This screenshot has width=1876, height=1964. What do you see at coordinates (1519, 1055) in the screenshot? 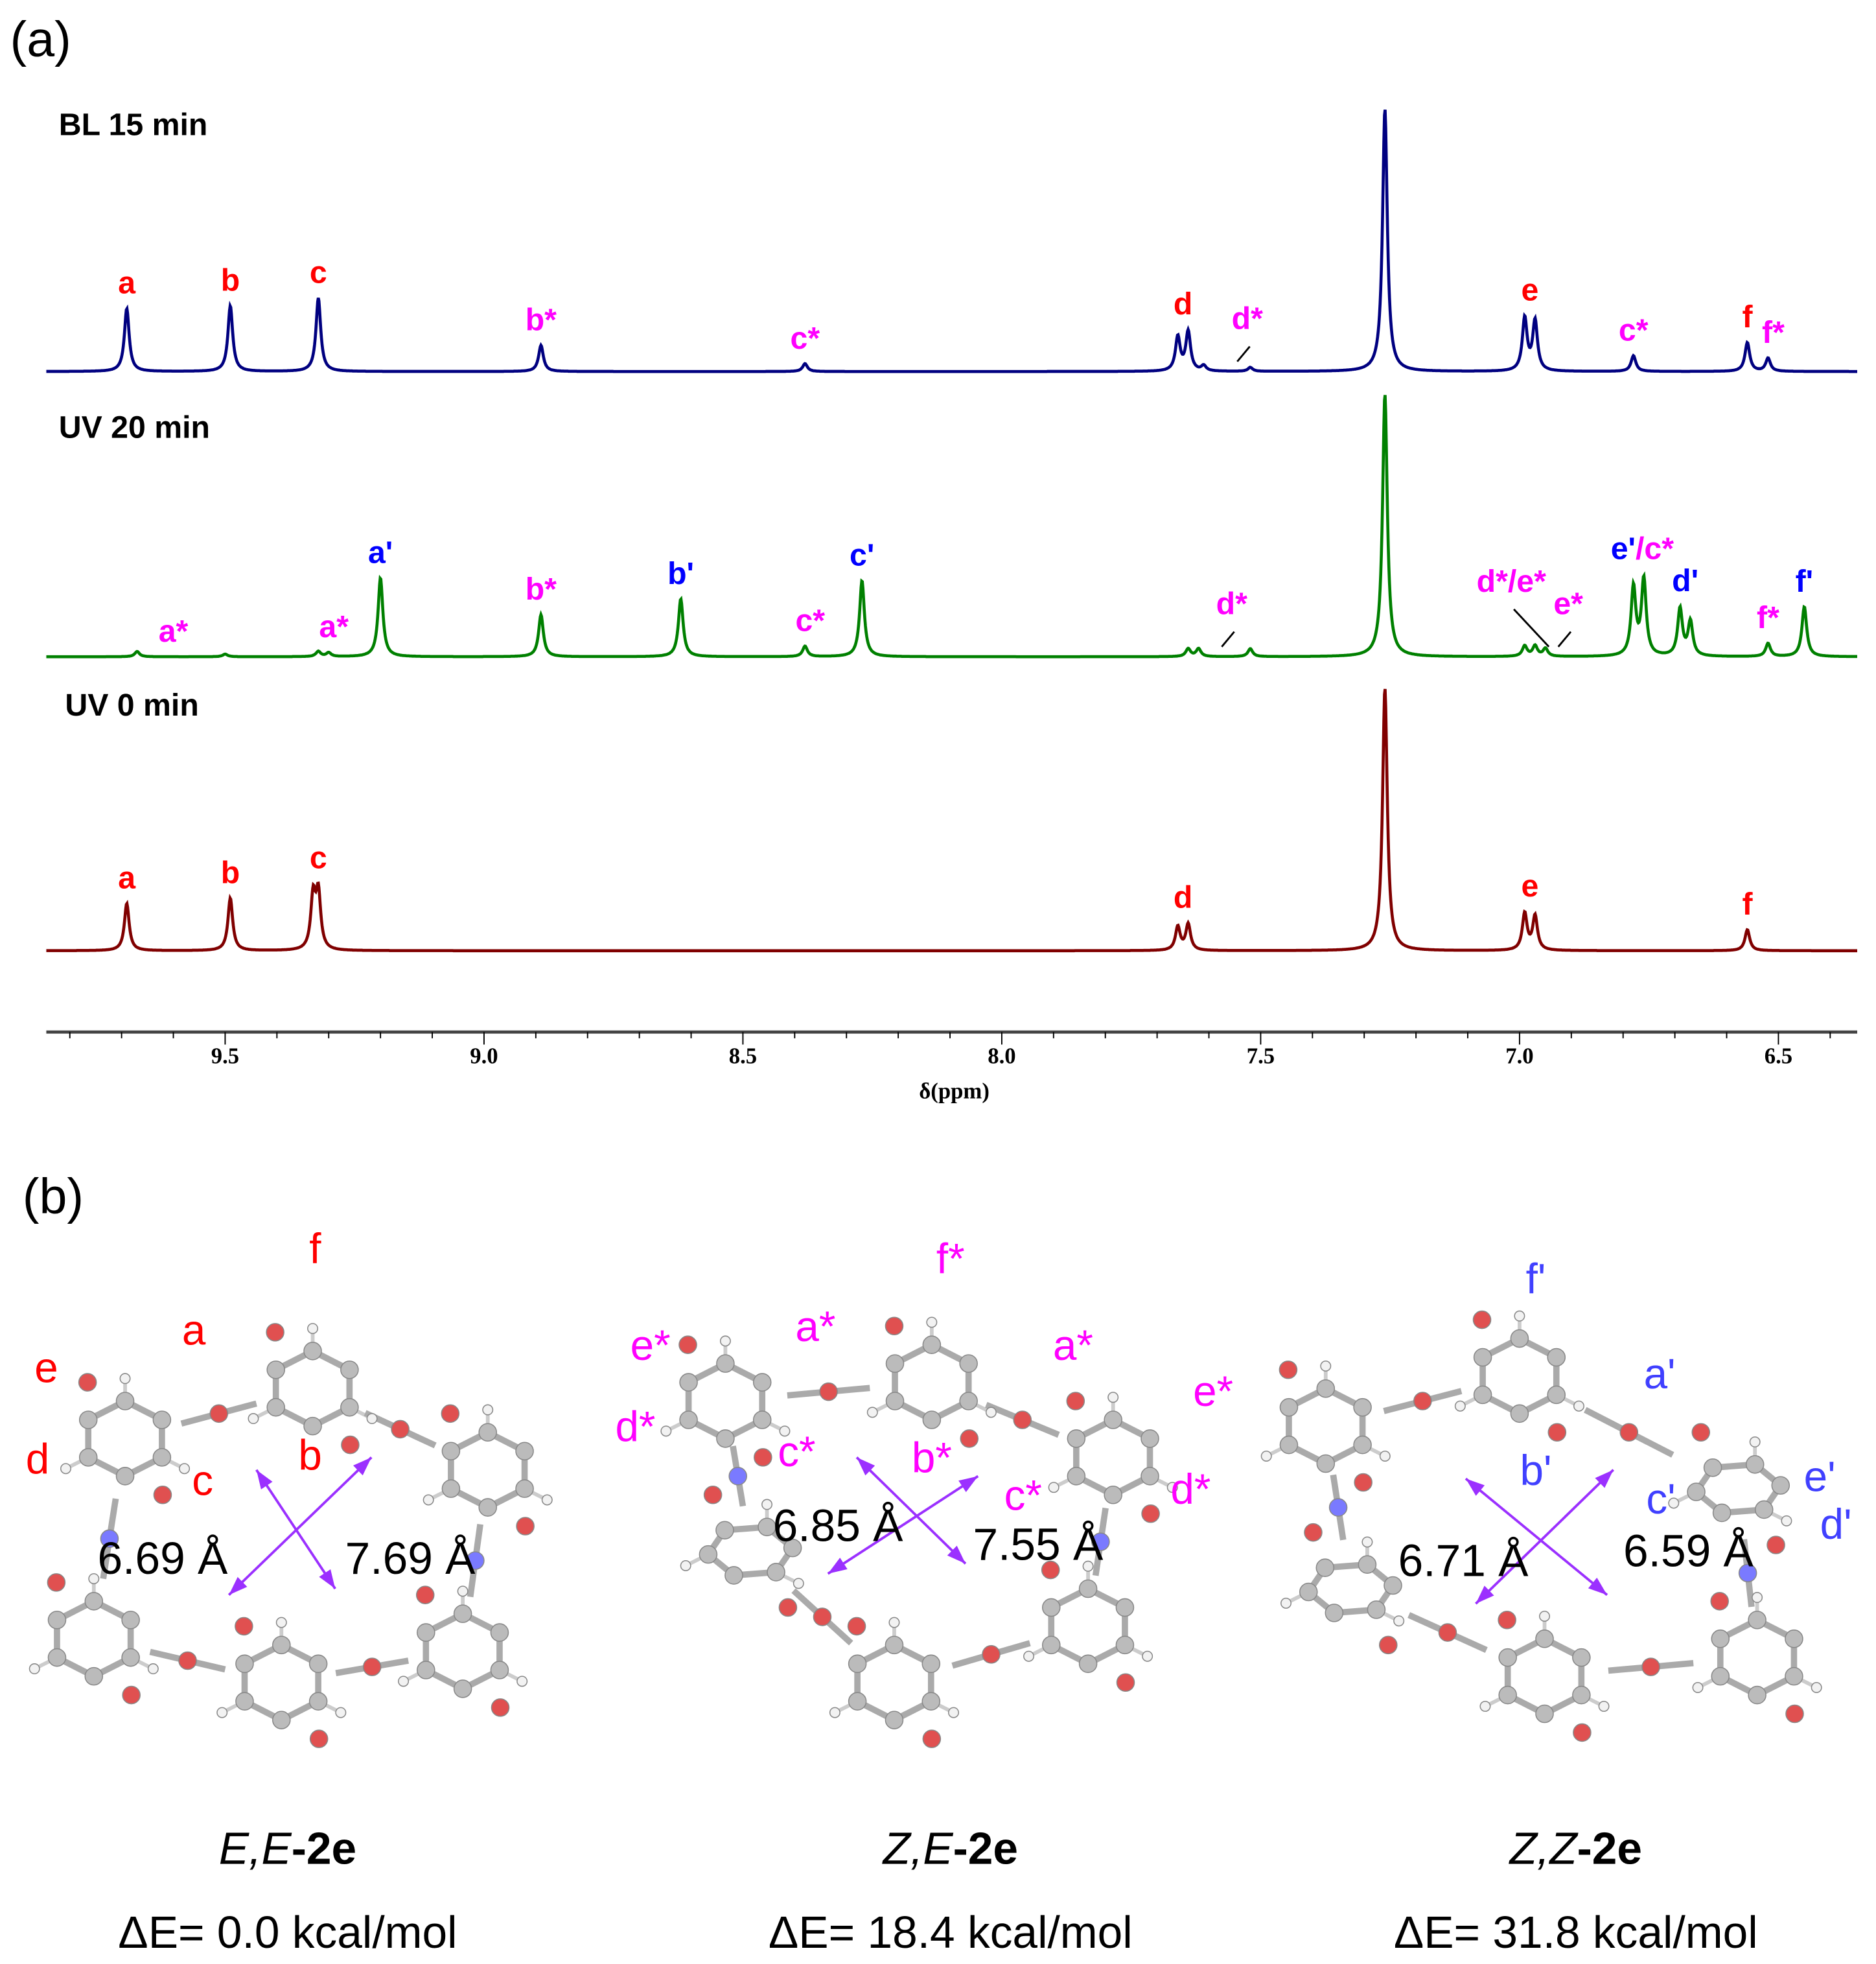
I see `tick-label: 7.0` at bounding box center [1519, 1055].